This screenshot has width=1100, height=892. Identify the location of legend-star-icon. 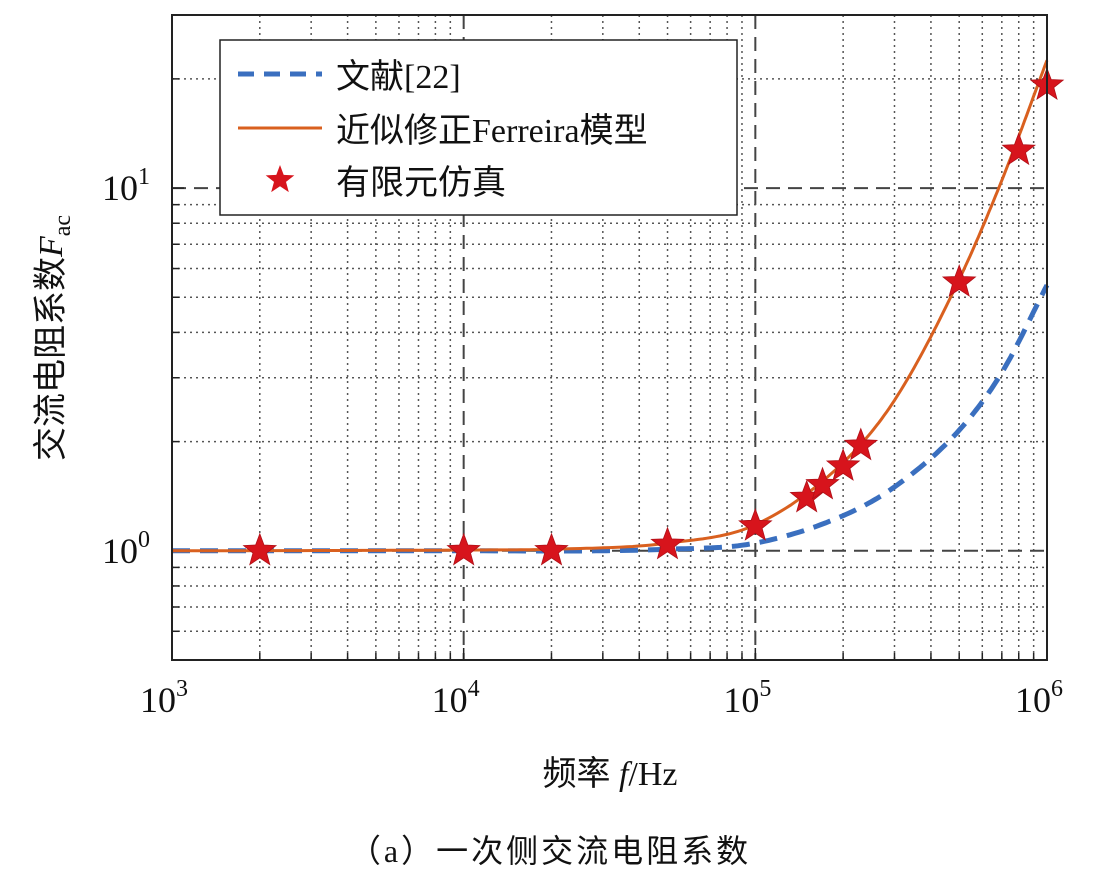
(280, 179).